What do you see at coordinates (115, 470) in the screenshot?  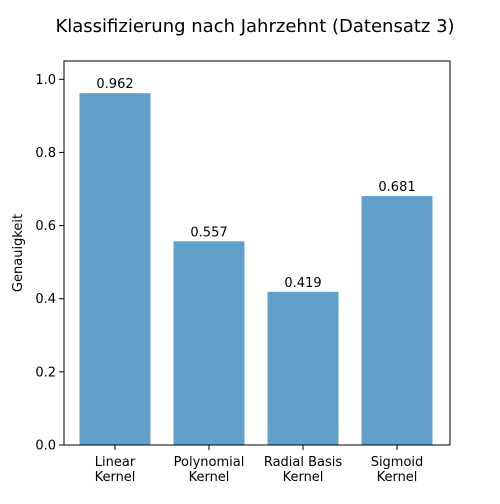 I see `x-tick-label-0: Linear Kernel` at bounding box center [115, 470].